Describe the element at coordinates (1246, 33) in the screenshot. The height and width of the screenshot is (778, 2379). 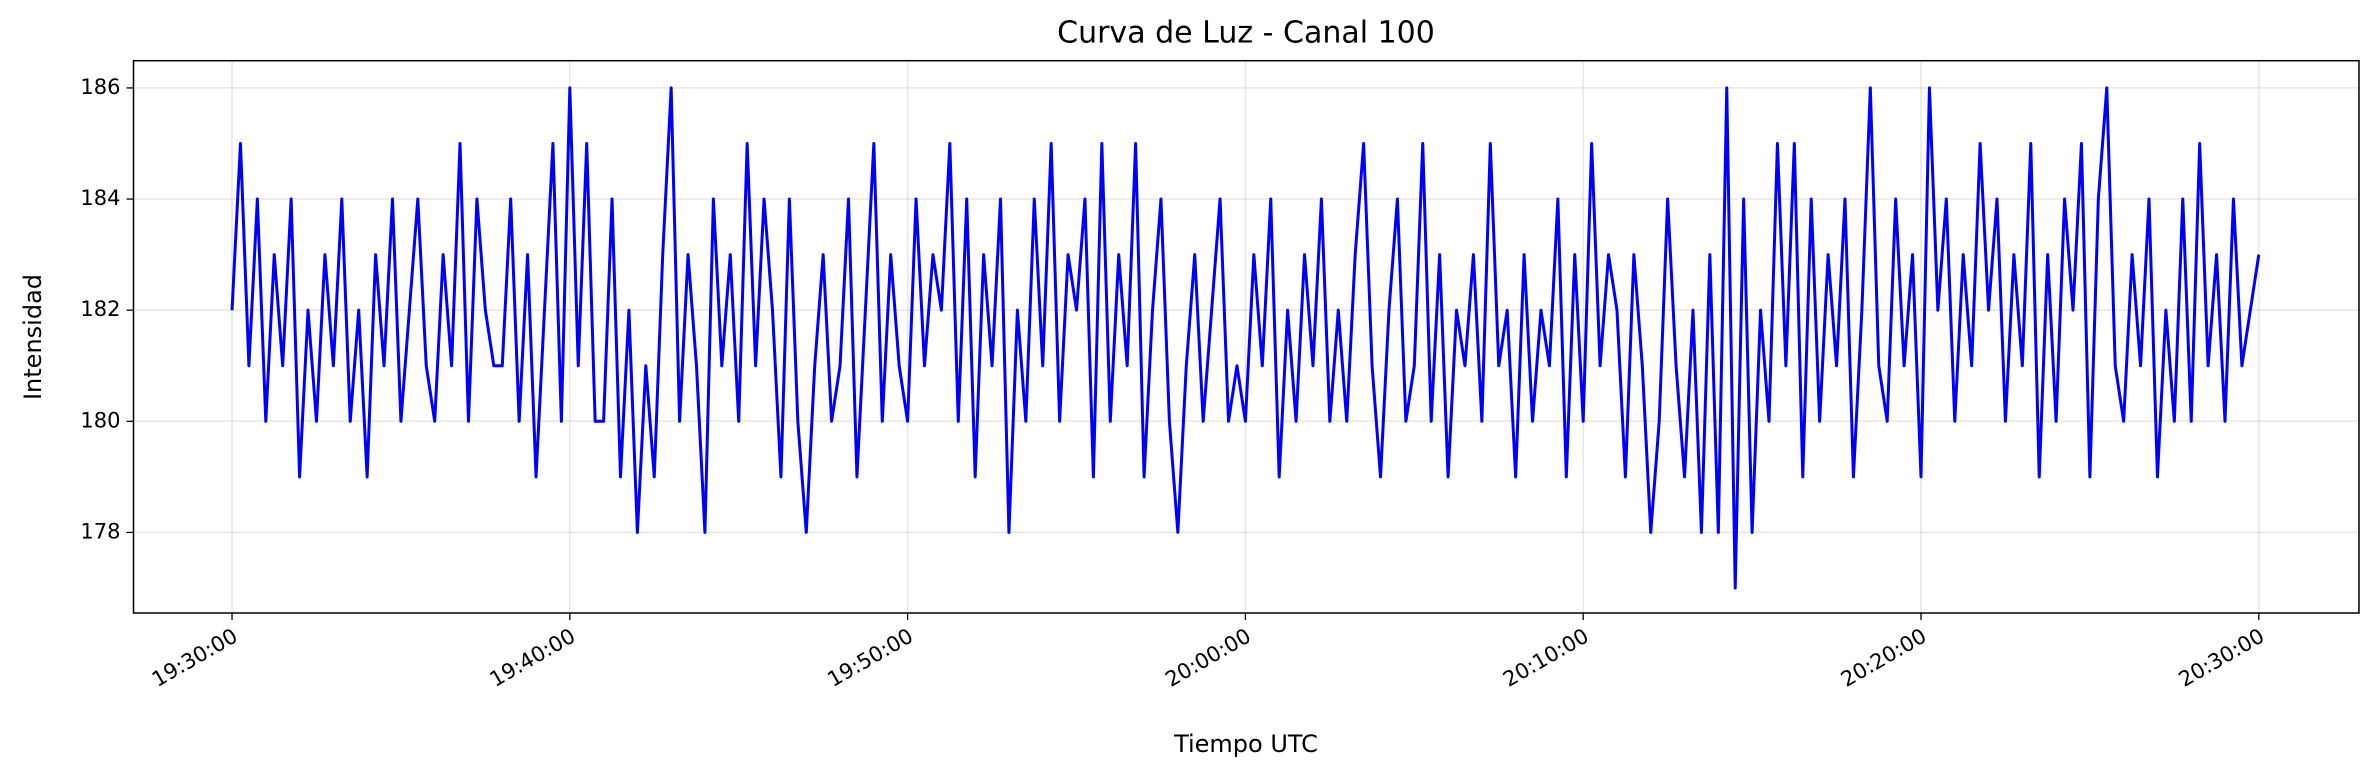
I see `chart-title: Curva de Luz - Canal 100` at that location.